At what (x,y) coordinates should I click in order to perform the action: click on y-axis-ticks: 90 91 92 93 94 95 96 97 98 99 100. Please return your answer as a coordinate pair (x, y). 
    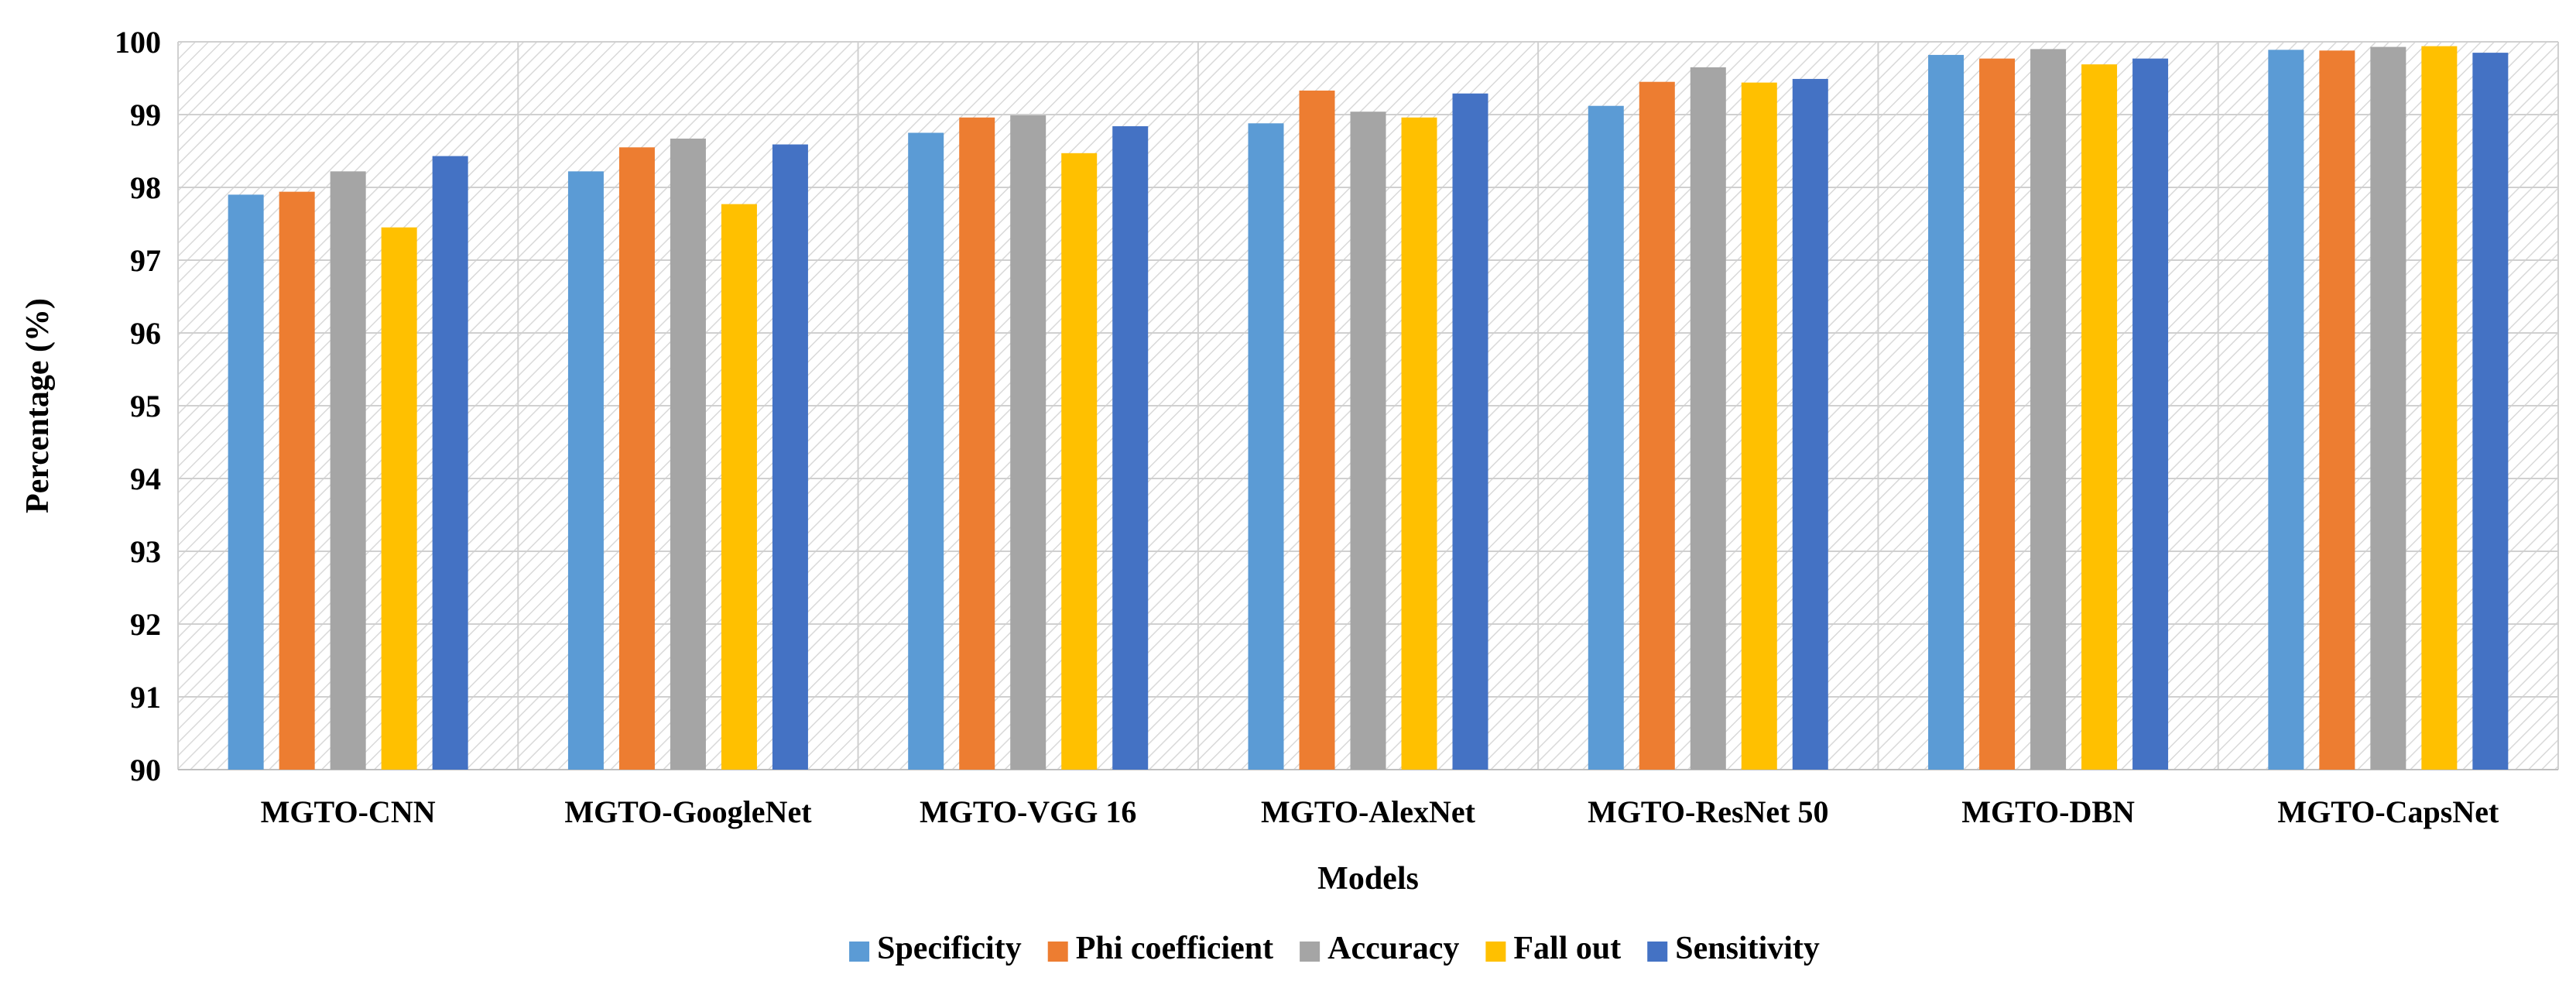
    Looking at the image, I should click on (138, 406).